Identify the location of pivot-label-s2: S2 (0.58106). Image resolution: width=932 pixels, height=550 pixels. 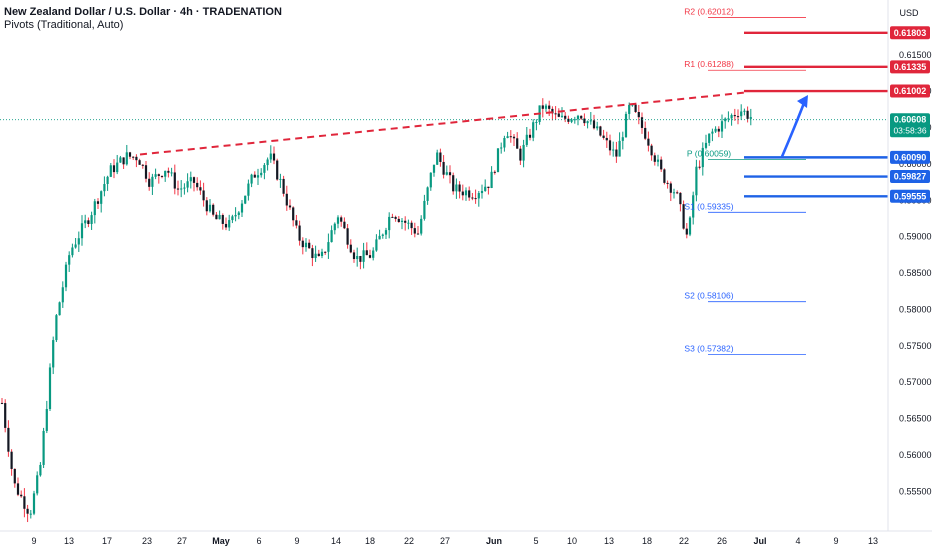
(708, 296).